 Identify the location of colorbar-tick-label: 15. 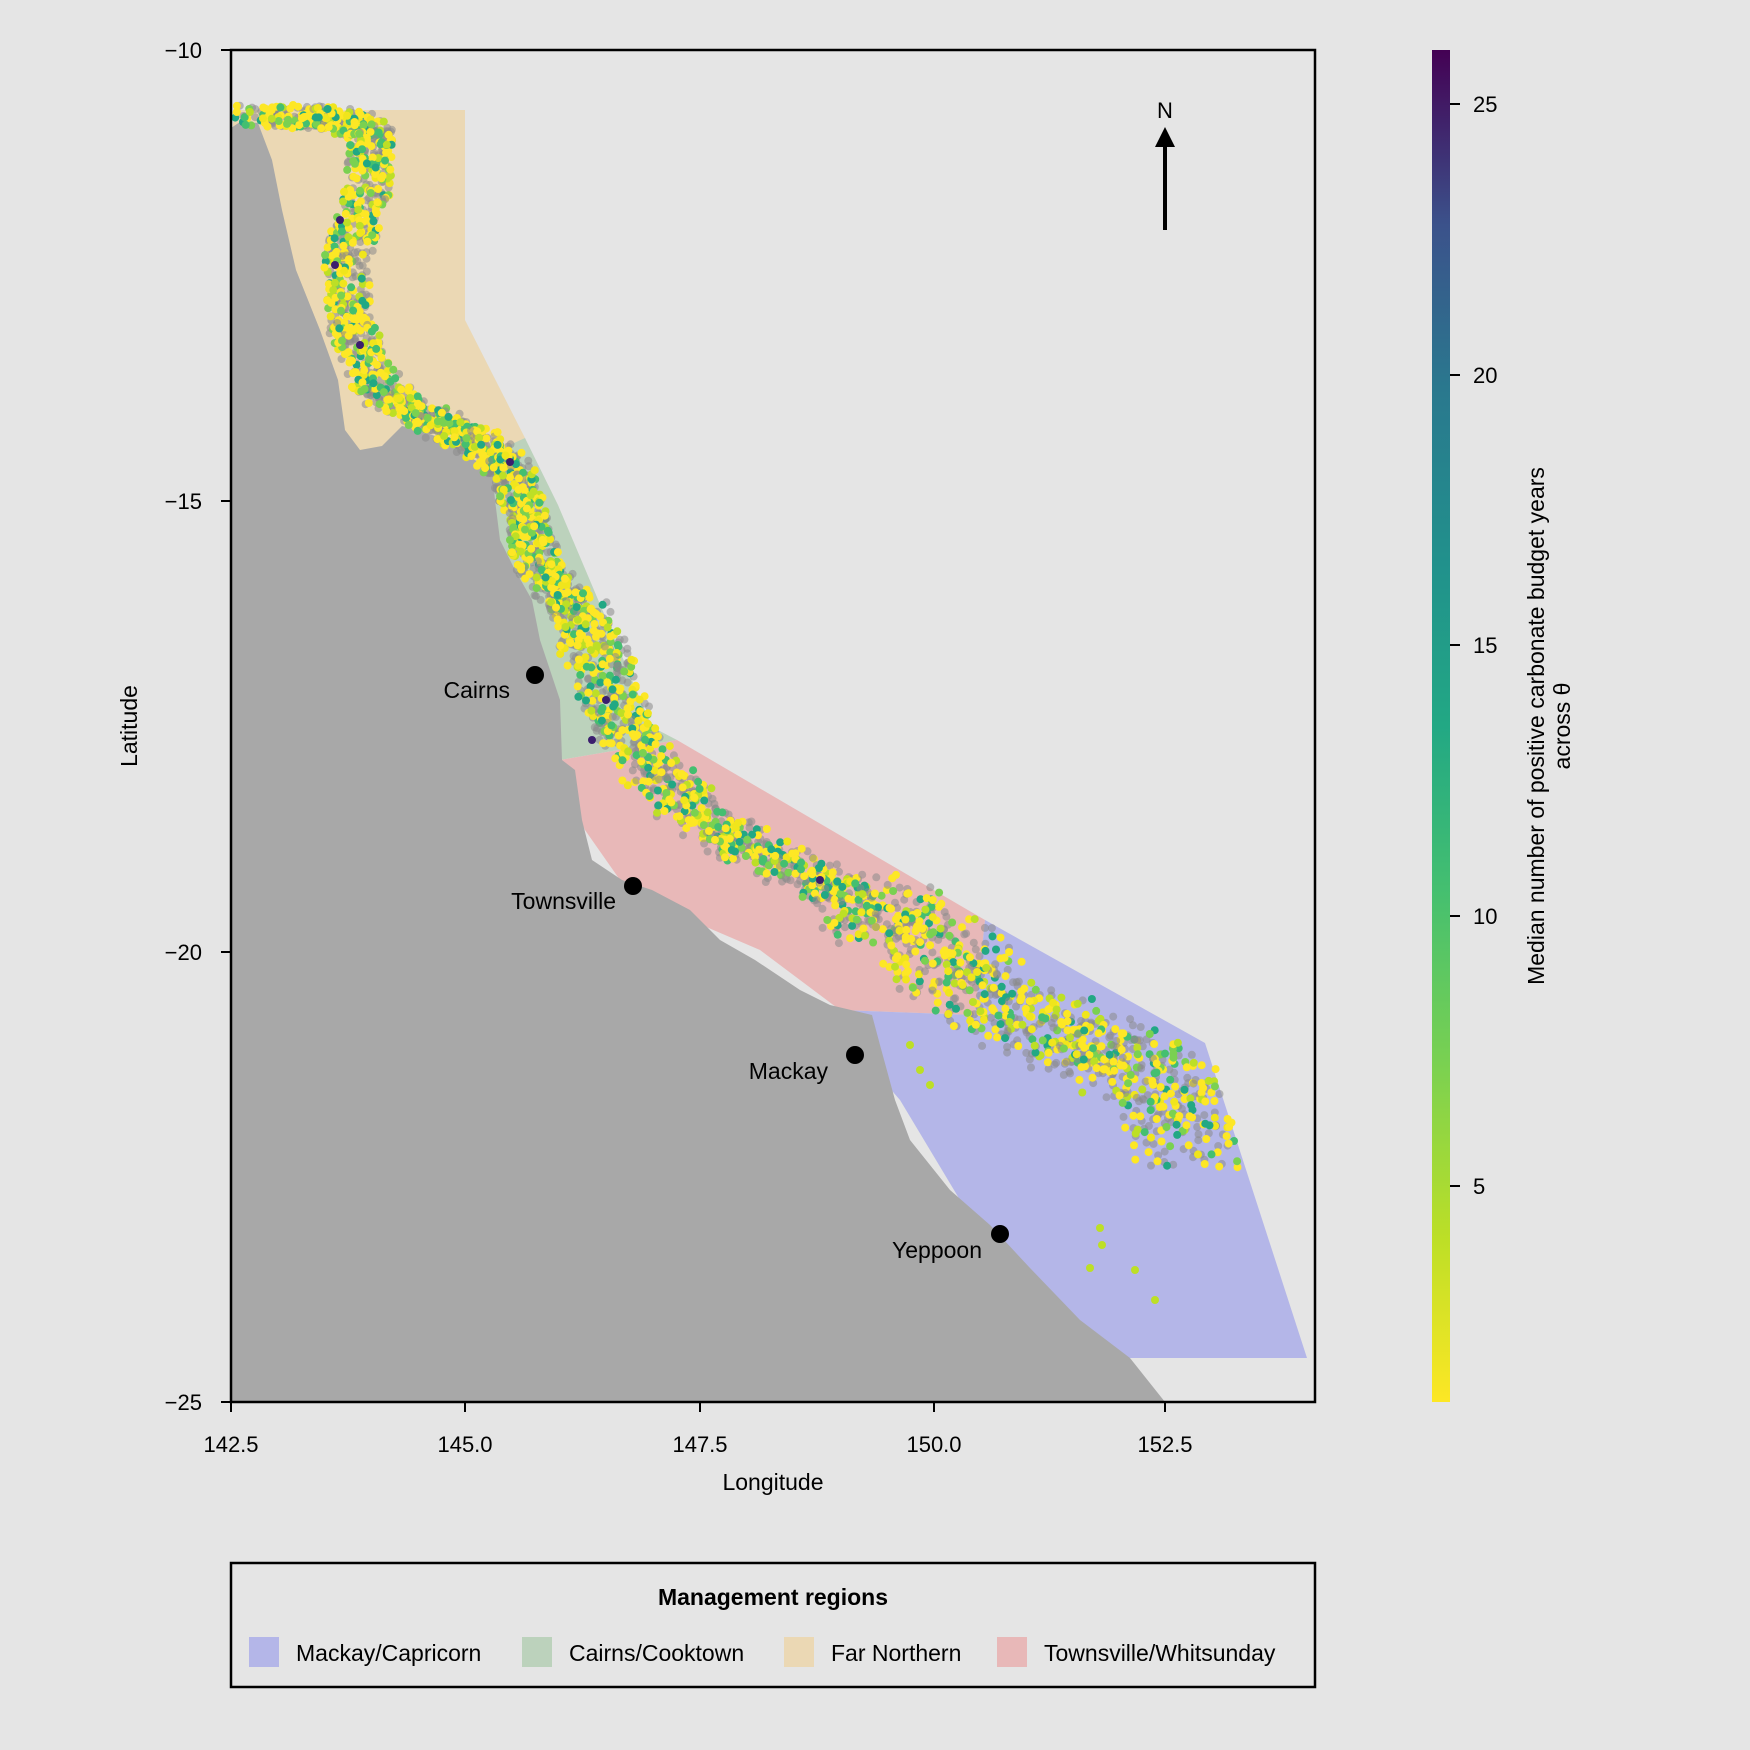
(1485, 645).